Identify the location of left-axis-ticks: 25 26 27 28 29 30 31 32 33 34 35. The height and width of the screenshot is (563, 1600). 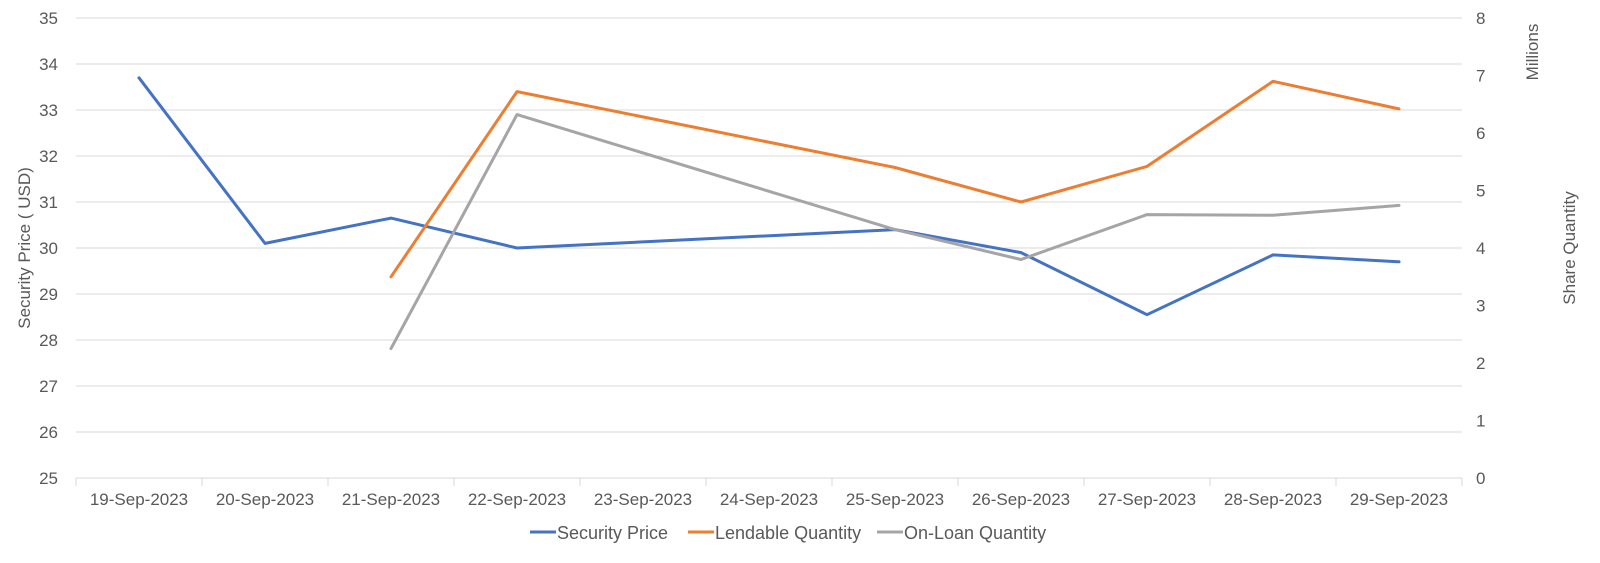
(48, 248).